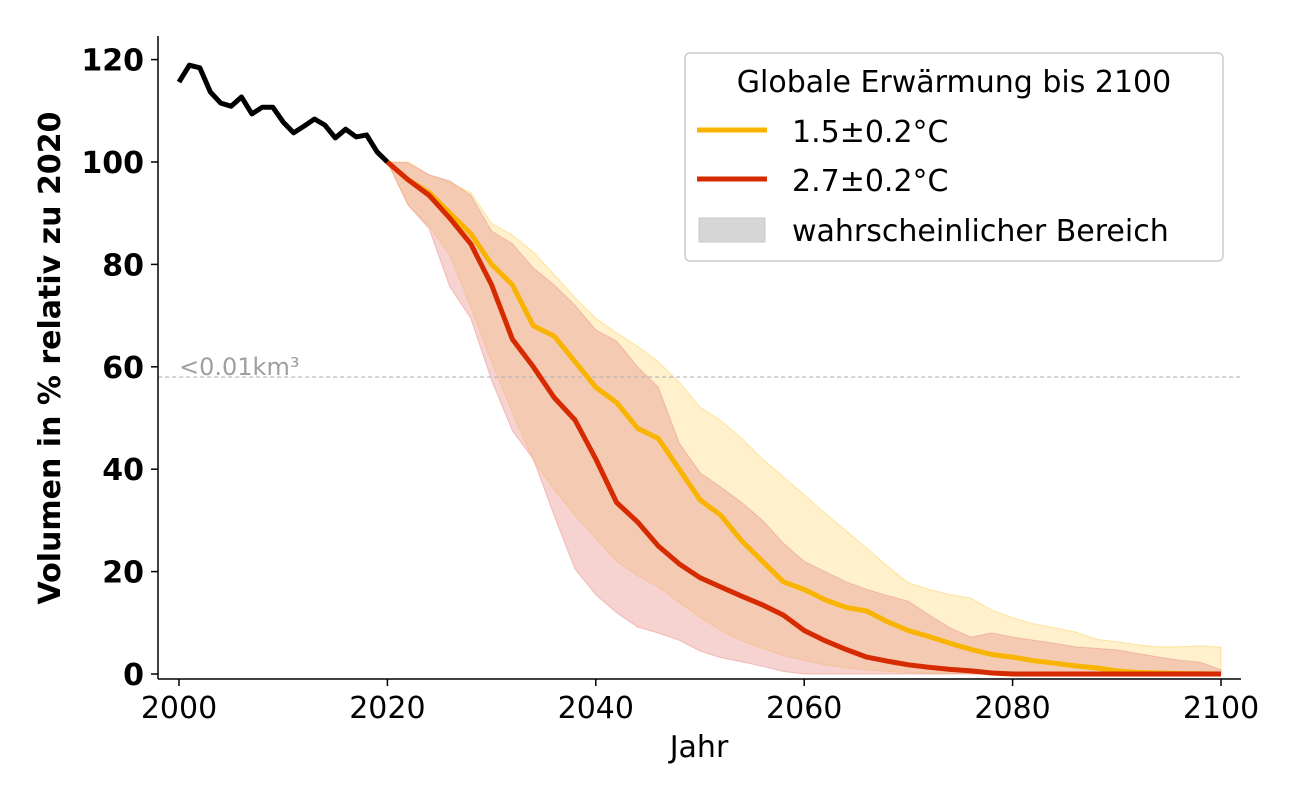  Describe the element at coordinates (239, 367) in the screenshot. I see `threshold-annotation: <0.01km³` at that location.